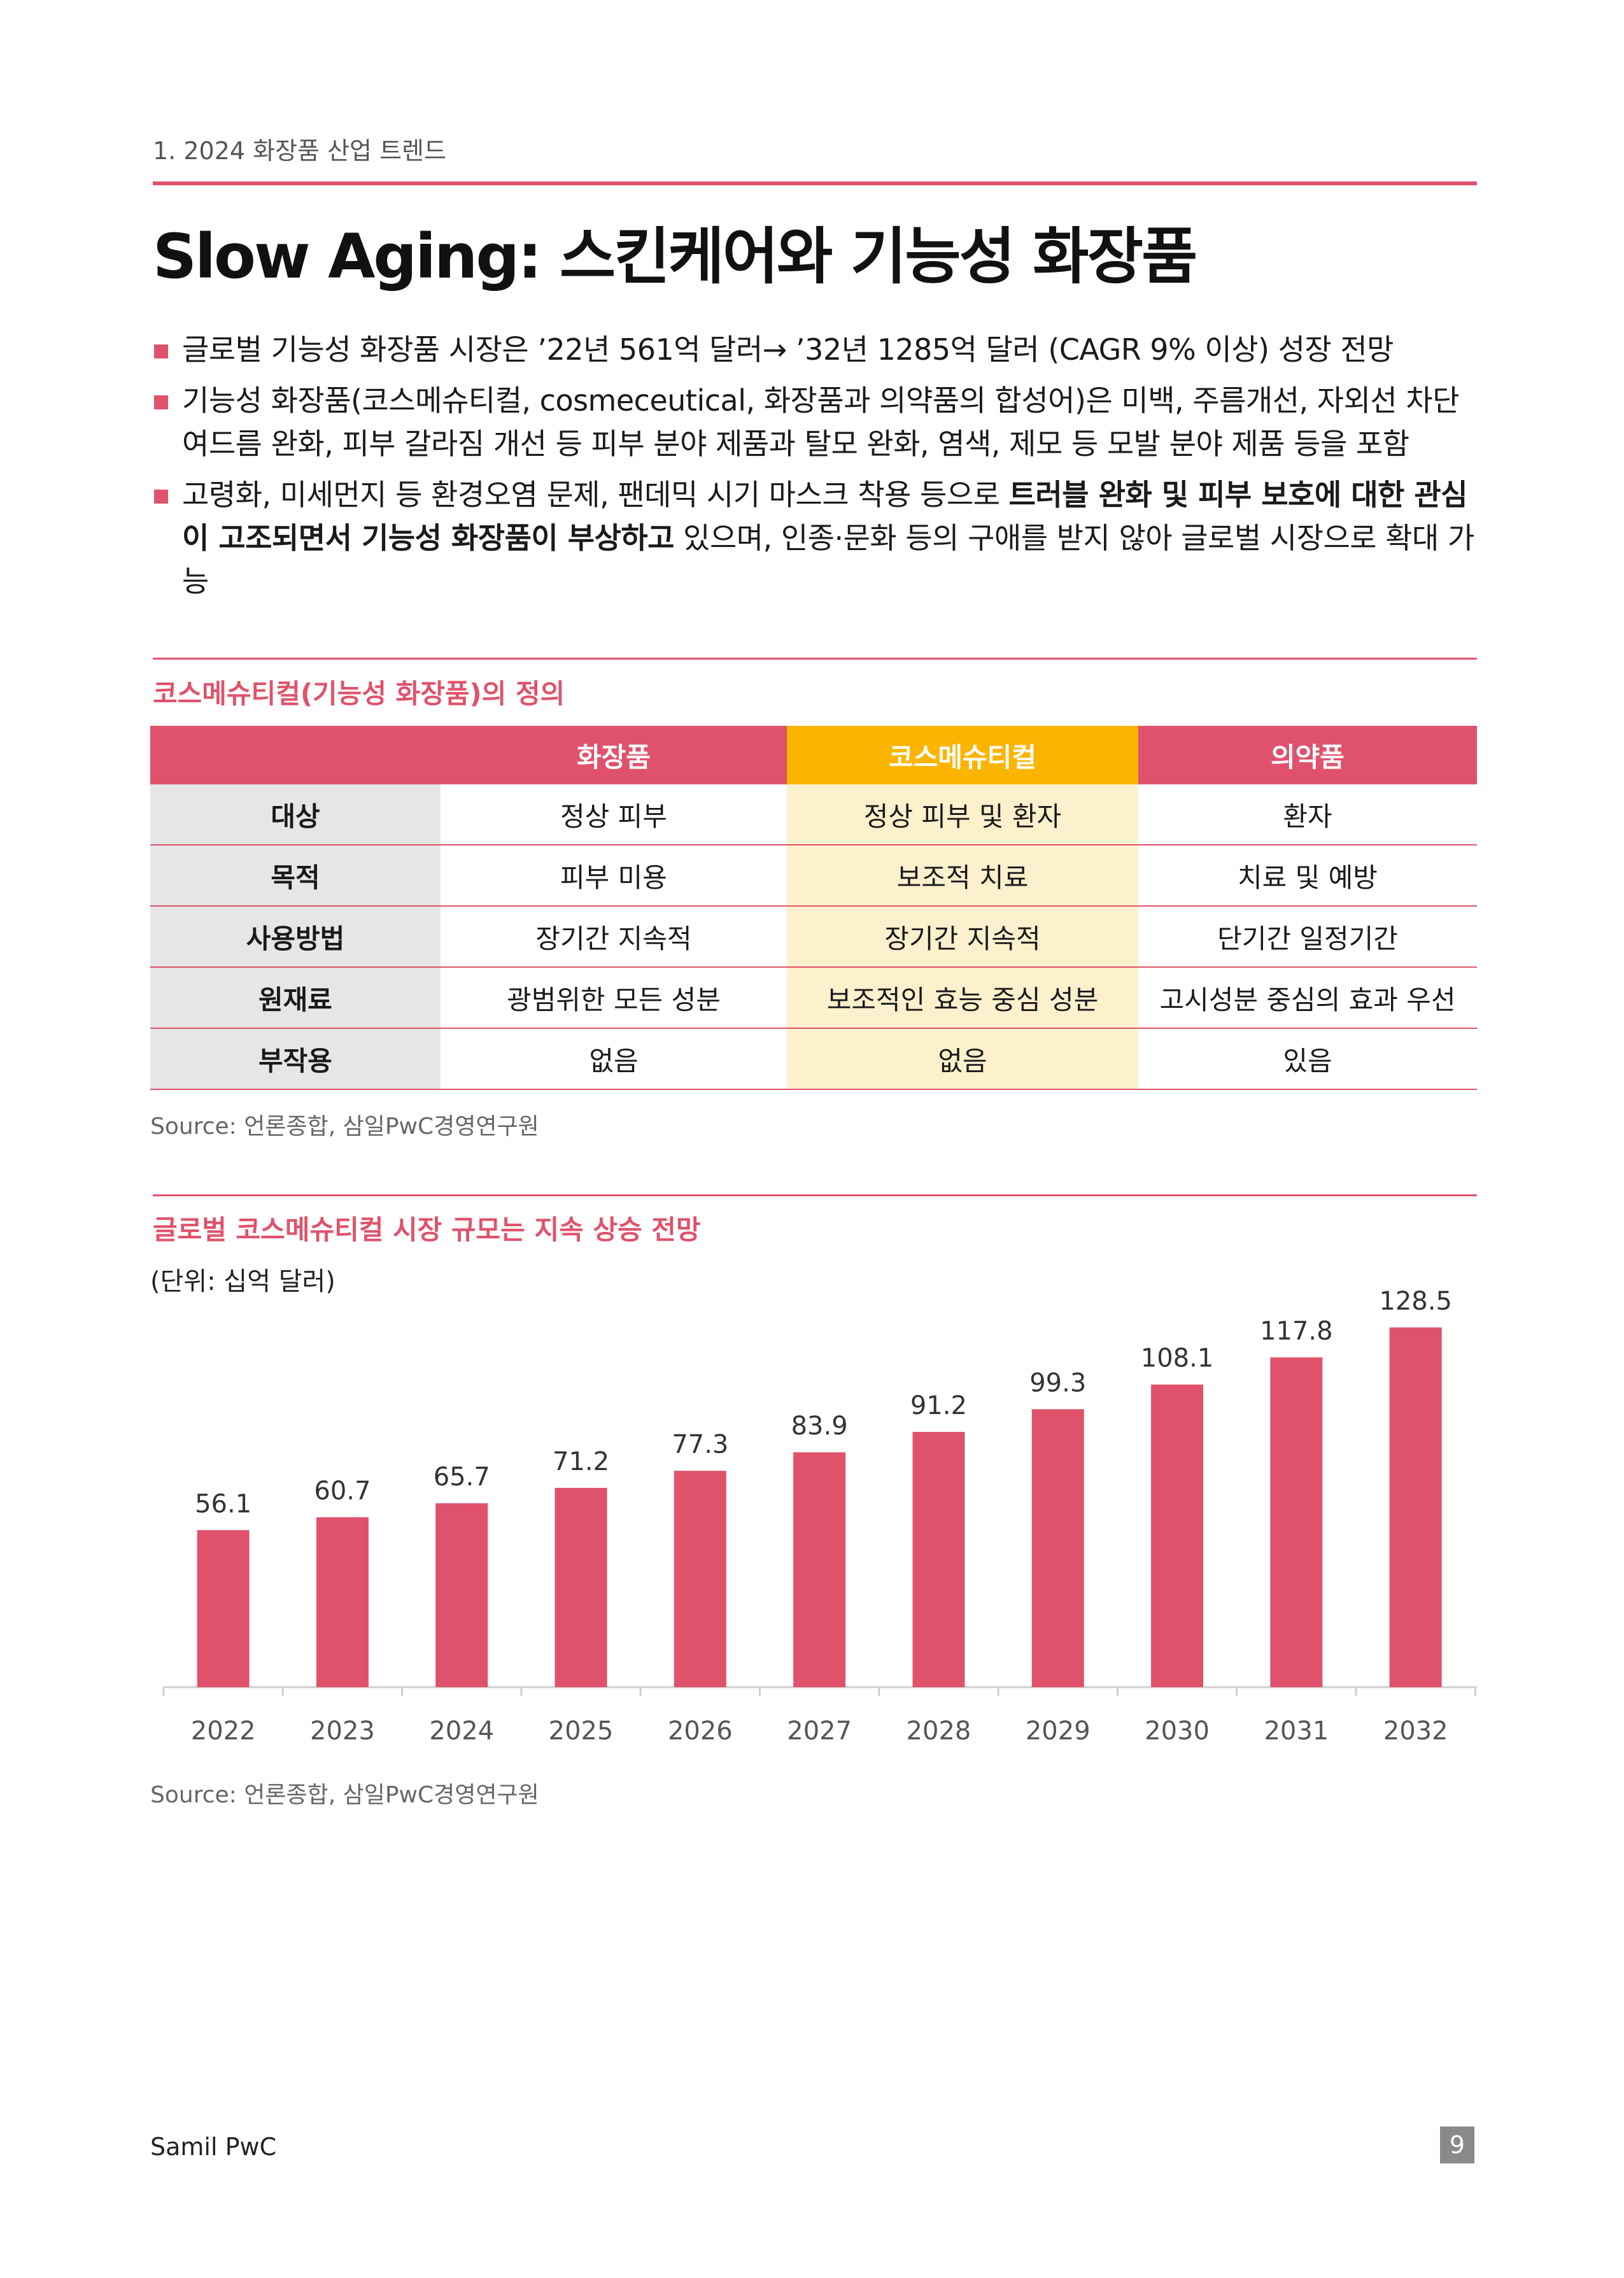  I want to click on page-title: Slow Aging: 스킨케어와 기능성 화장품, so click(675, 256).